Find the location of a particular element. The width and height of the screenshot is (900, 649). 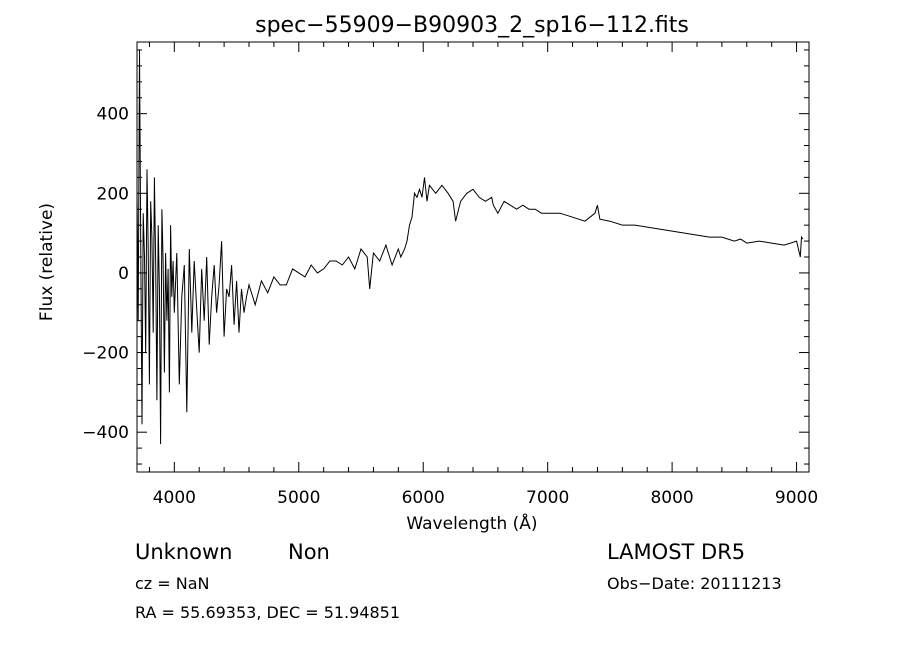

x-tick-label: 5000 is located at coordinates (298, 498).